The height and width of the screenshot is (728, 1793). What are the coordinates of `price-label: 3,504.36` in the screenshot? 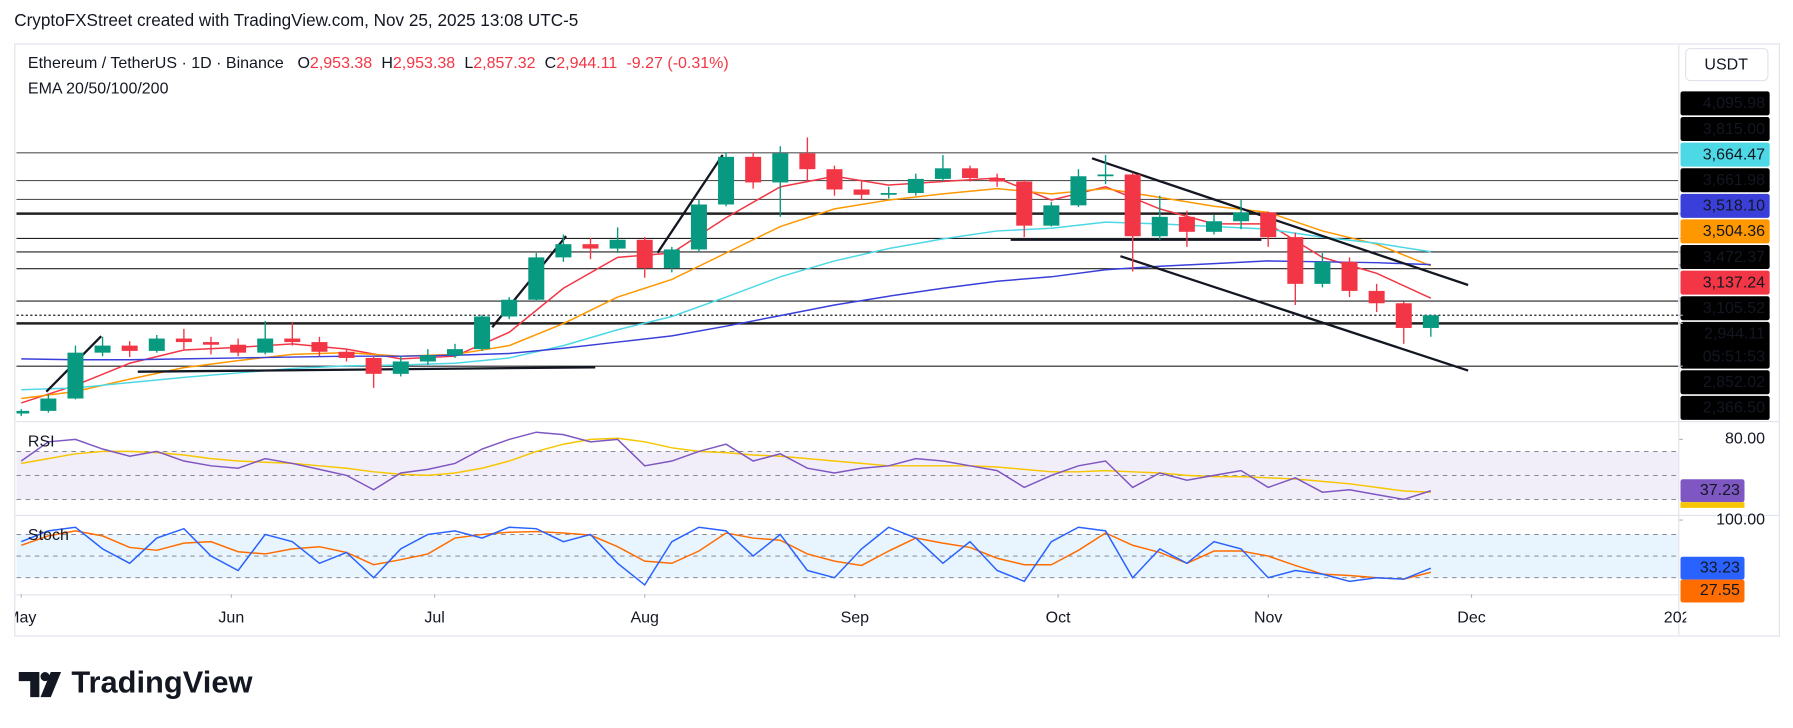 It's located at (1734, 231).